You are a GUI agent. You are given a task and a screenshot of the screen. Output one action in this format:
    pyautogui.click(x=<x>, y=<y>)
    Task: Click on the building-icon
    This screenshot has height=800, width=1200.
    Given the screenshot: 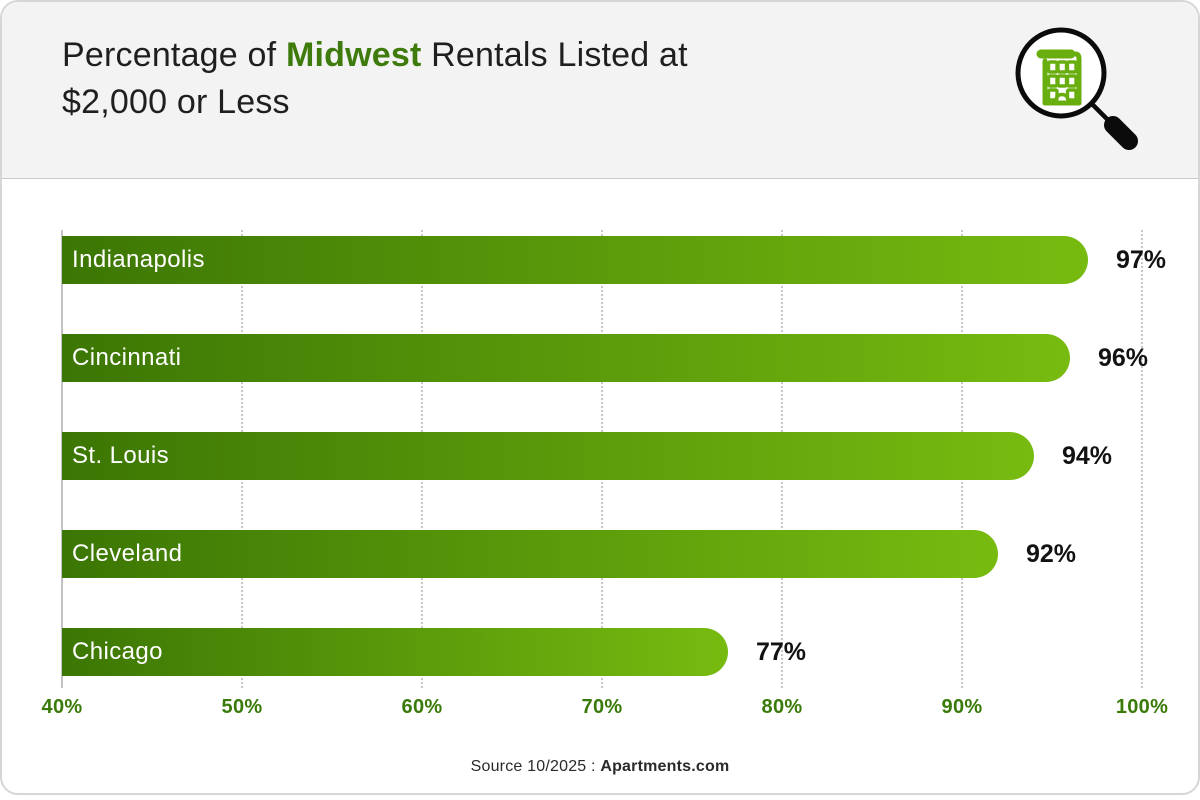 What is the action you would take?
    pyautogui.click(x=1059, y=77)
    